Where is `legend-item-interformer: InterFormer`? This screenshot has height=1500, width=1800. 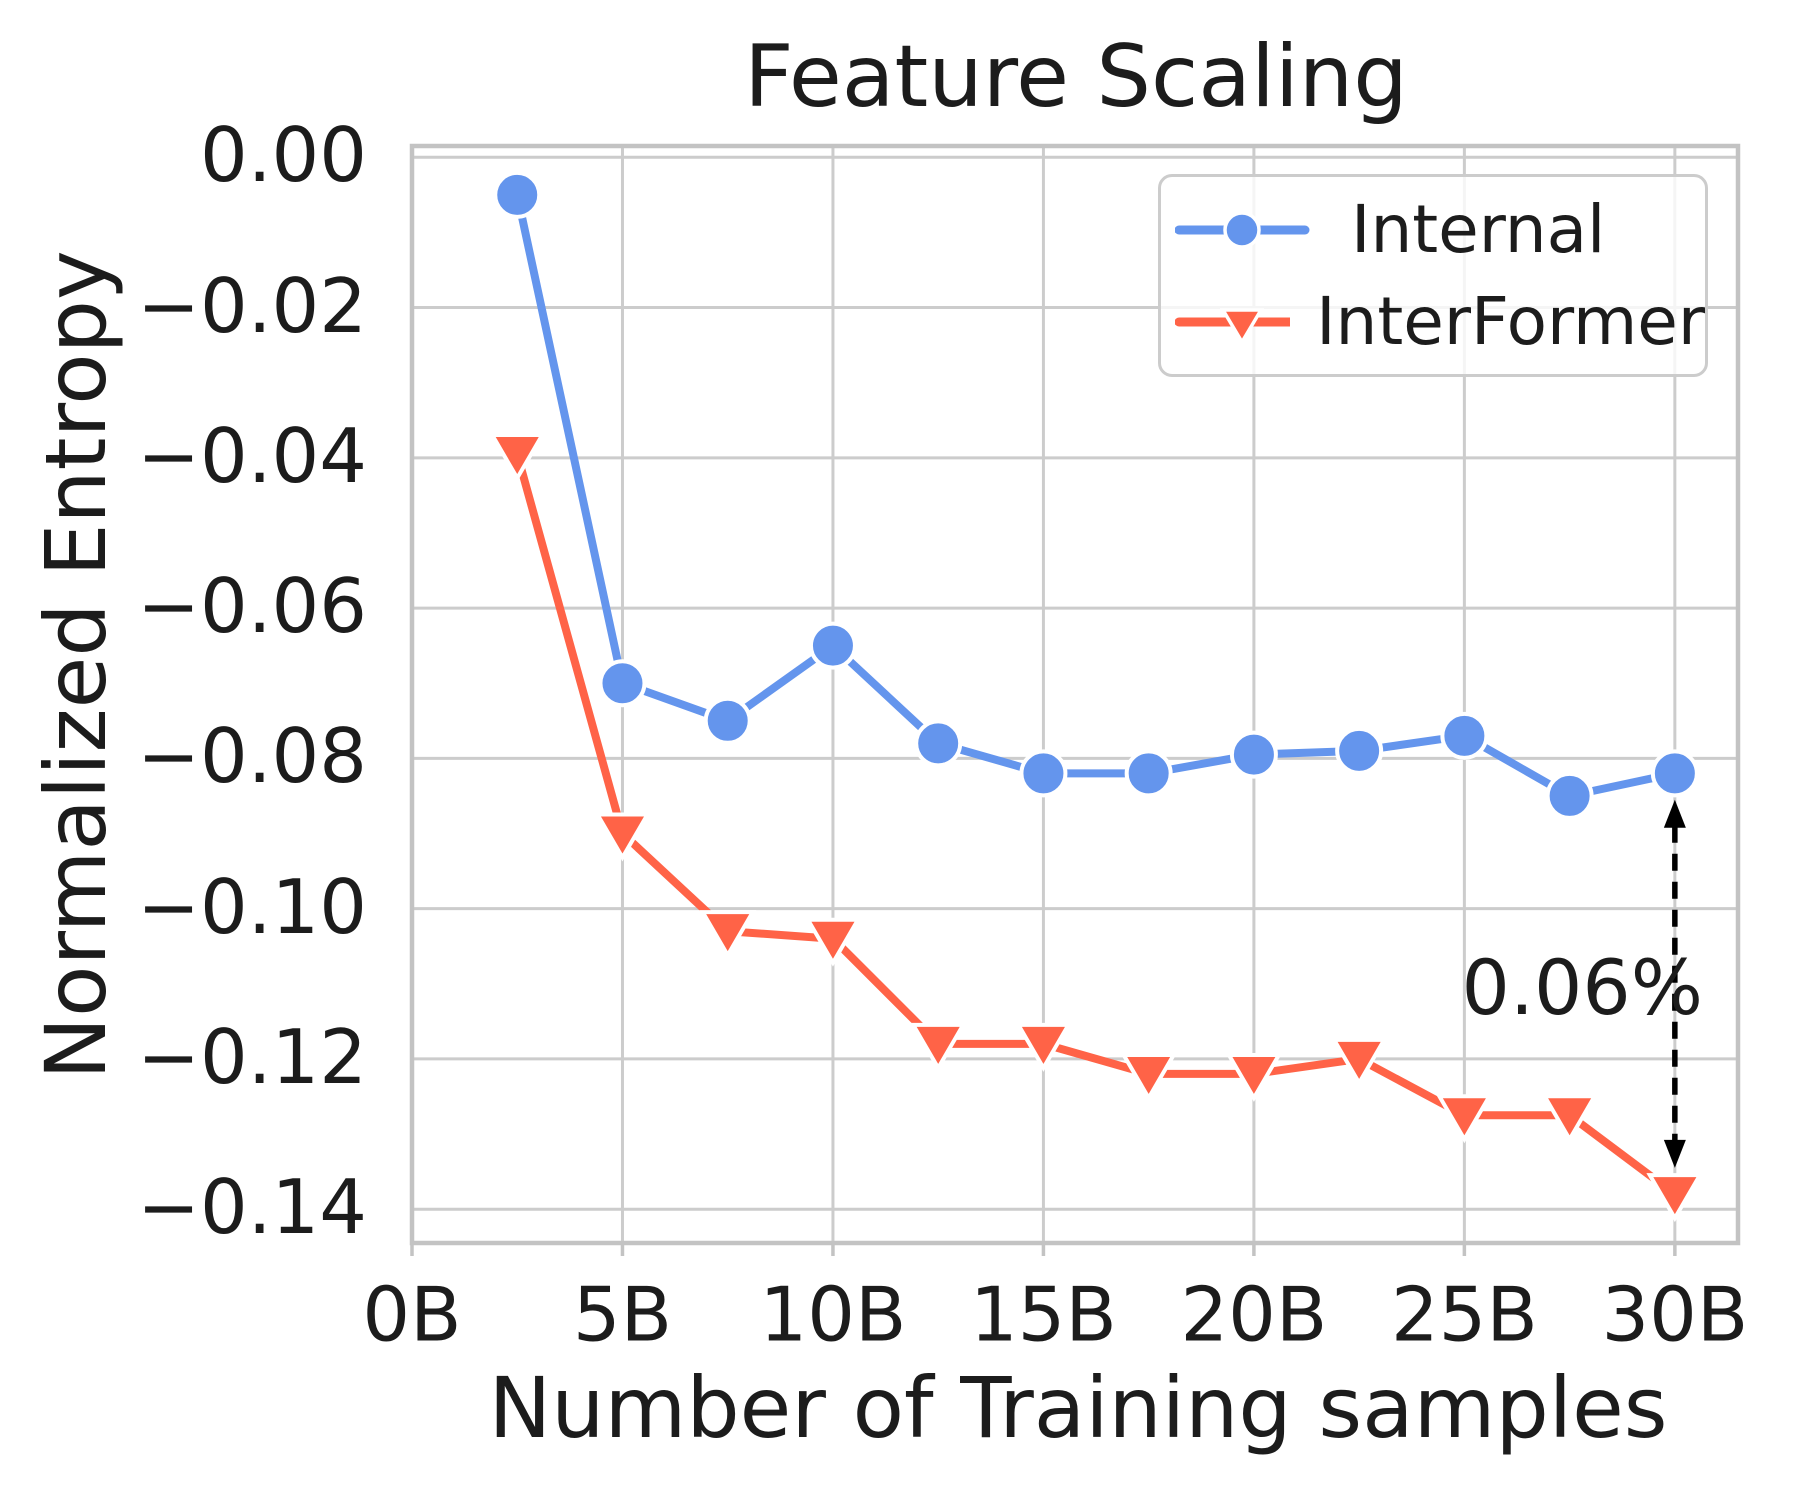
legend-item-interformer: InterFormer is located at coordinates (1440, 322).